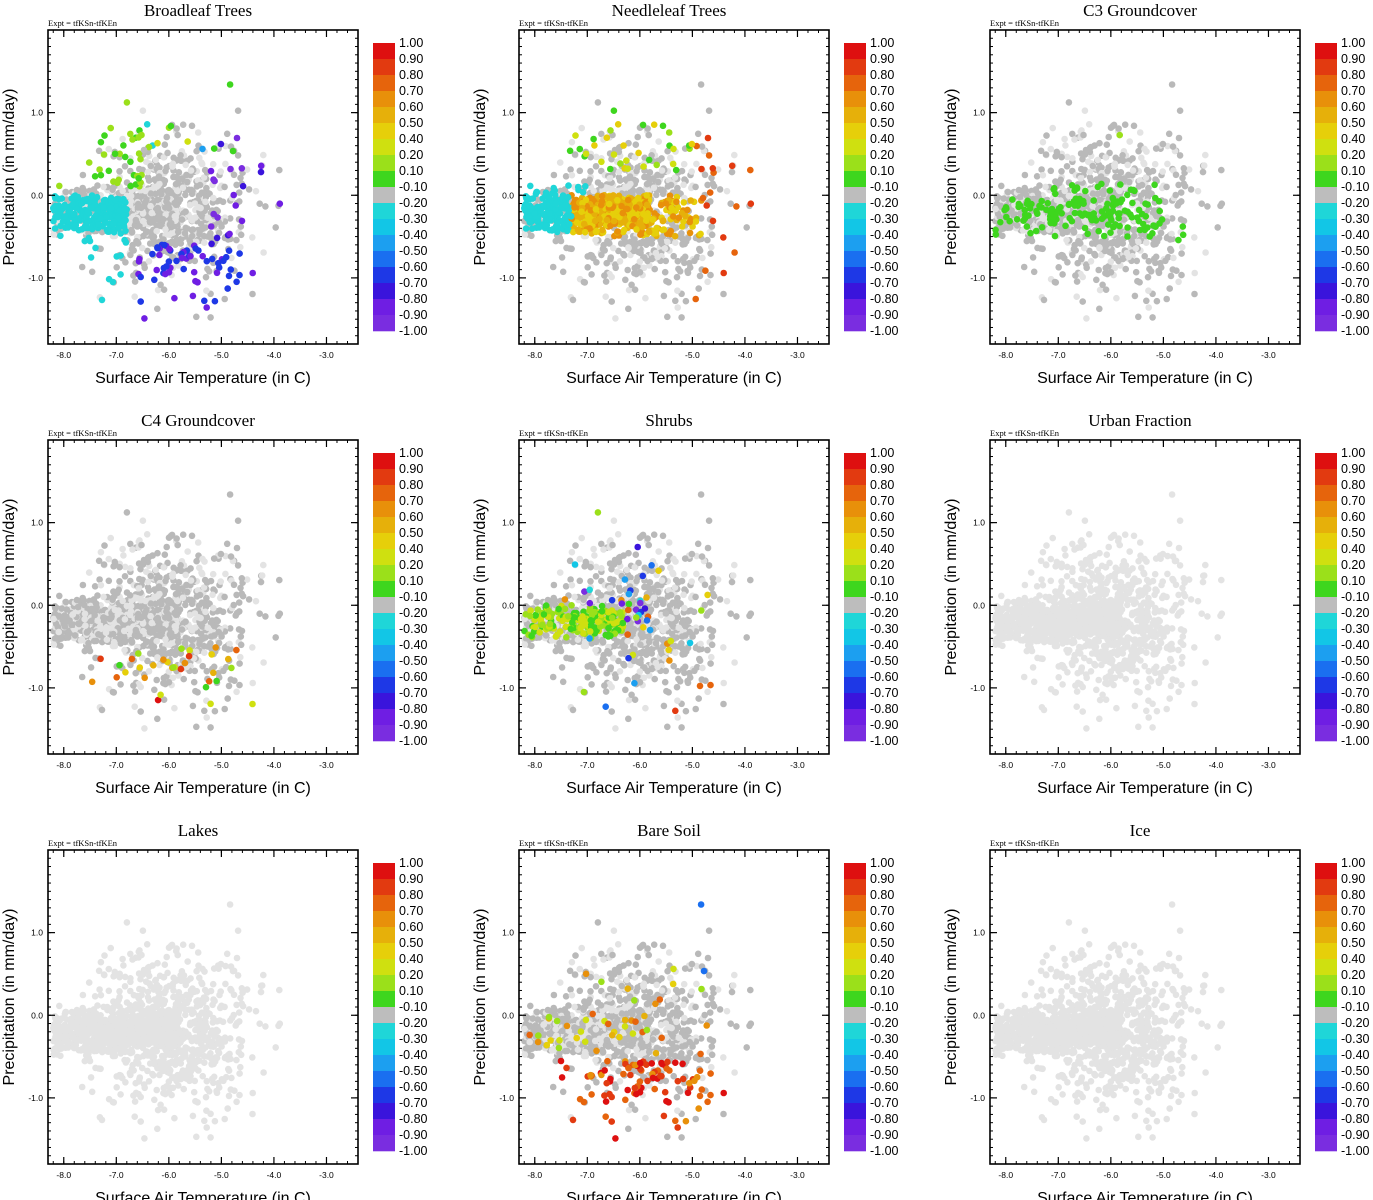 The image size is (1373, 1200). Describe the element at coordinates (506, 278) in the screenshot. I see `y-tick-label: -1.0` at that location.